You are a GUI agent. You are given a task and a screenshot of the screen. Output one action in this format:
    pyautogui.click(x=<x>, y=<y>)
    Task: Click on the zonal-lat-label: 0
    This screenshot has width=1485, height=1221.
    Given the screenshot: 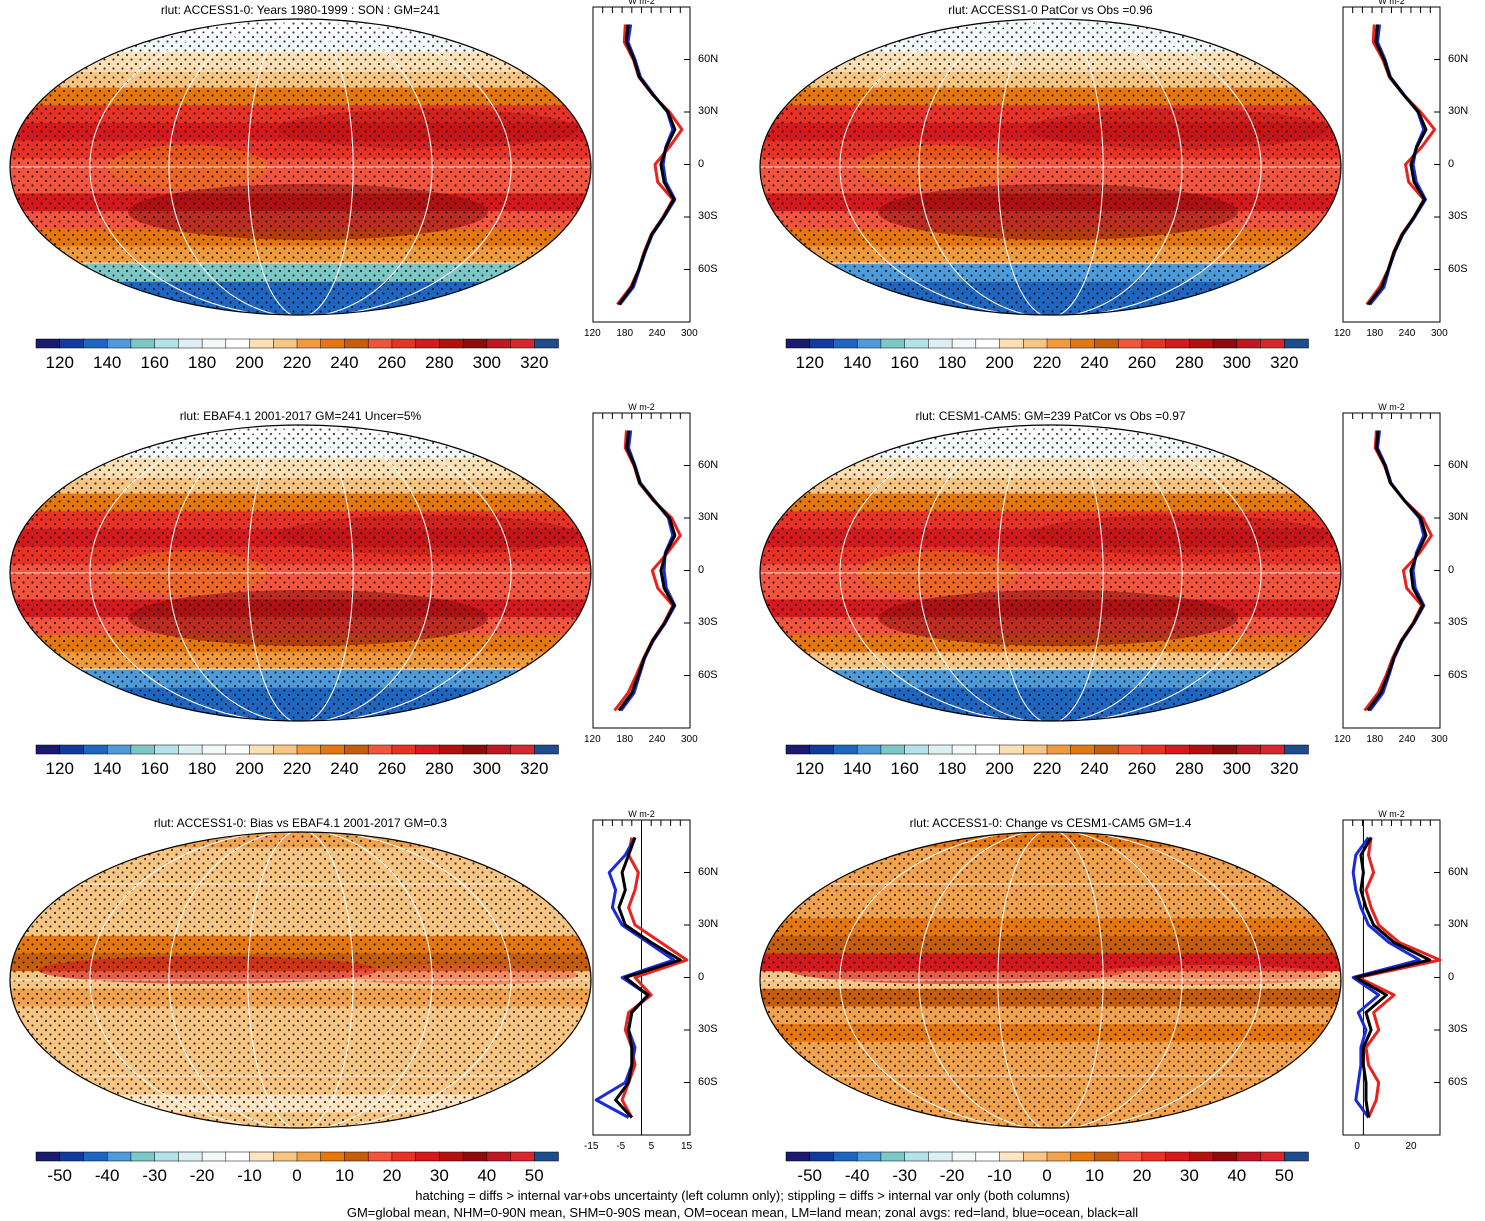 What is the action you would take?
    pyautogui.click(x=701, y=976)
    